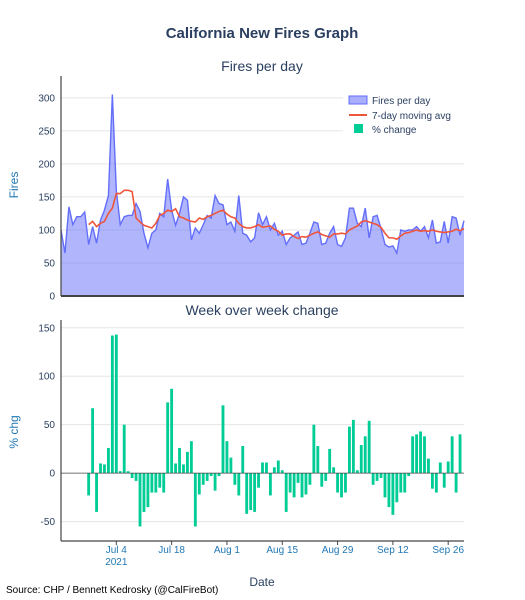  Describe the element at coordinates (411, 116) in the screenshot. I see `legend-label-avg: 7-day moving avg` at that location.